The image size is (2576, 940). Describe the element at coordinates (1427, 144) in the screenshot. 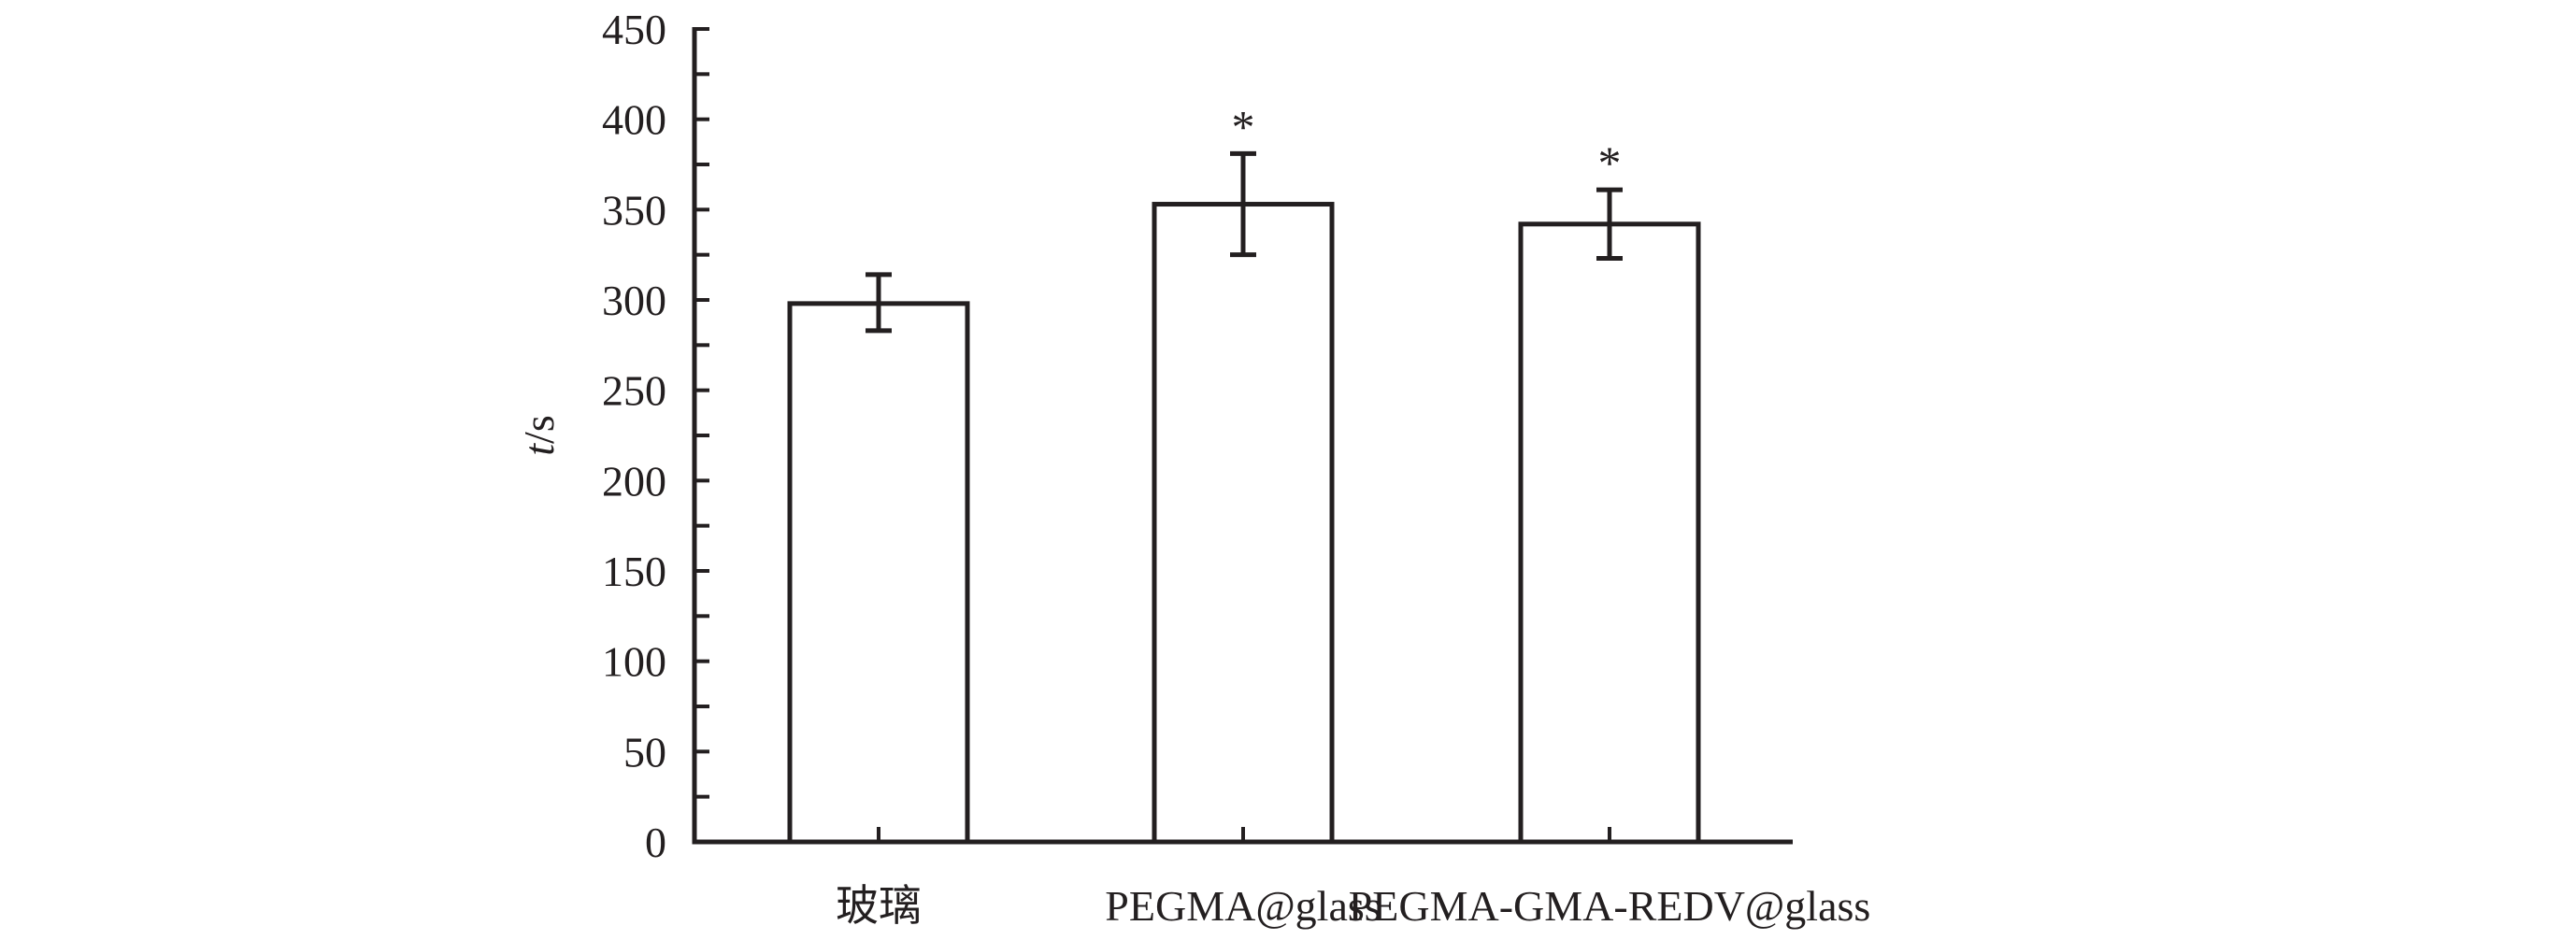

I see `significance-labels-group: **` at that location.